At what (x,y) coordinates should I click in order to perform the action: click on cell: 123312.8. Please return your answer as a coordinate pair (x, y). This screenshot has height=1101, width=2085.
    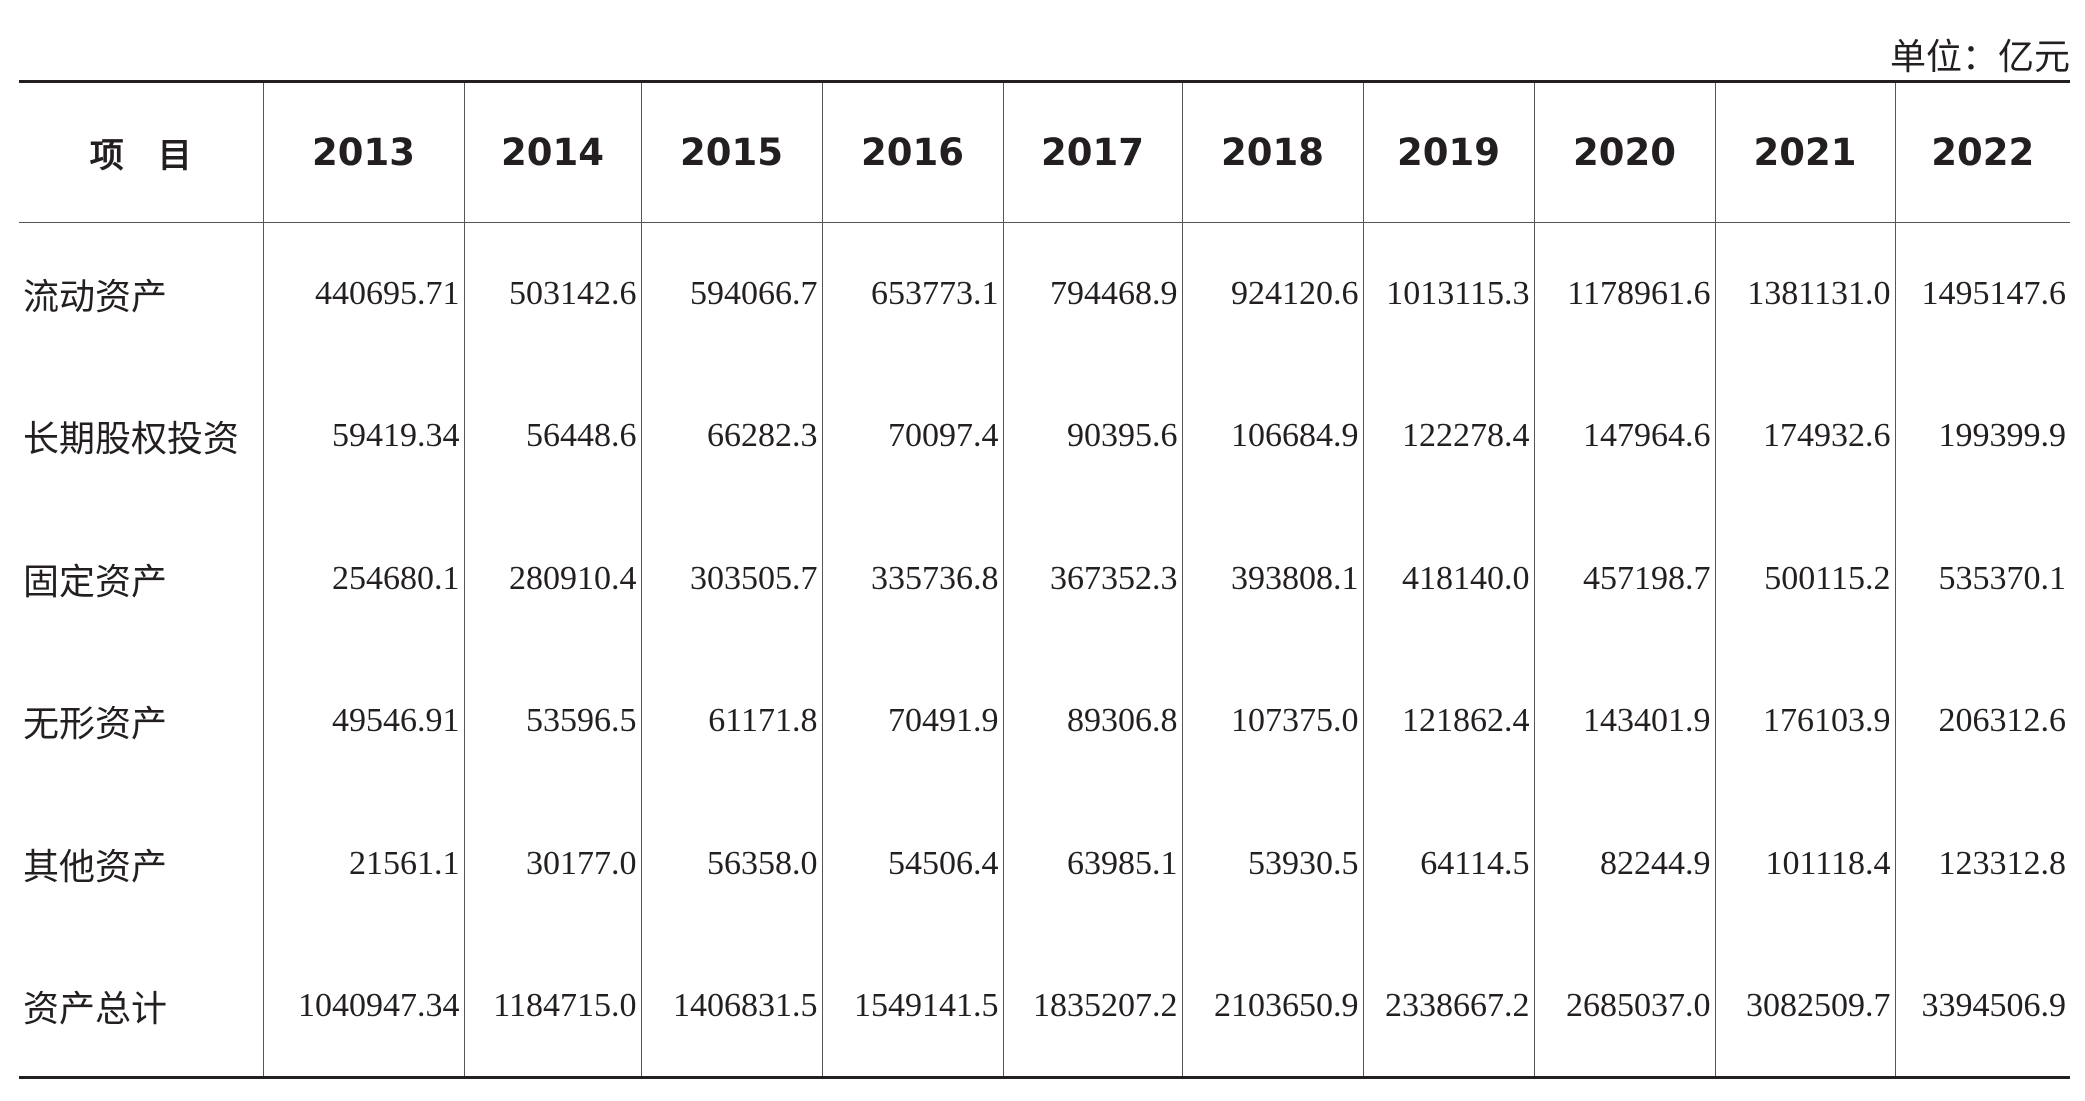
    Looking at the image, I should click on (1982, 863).